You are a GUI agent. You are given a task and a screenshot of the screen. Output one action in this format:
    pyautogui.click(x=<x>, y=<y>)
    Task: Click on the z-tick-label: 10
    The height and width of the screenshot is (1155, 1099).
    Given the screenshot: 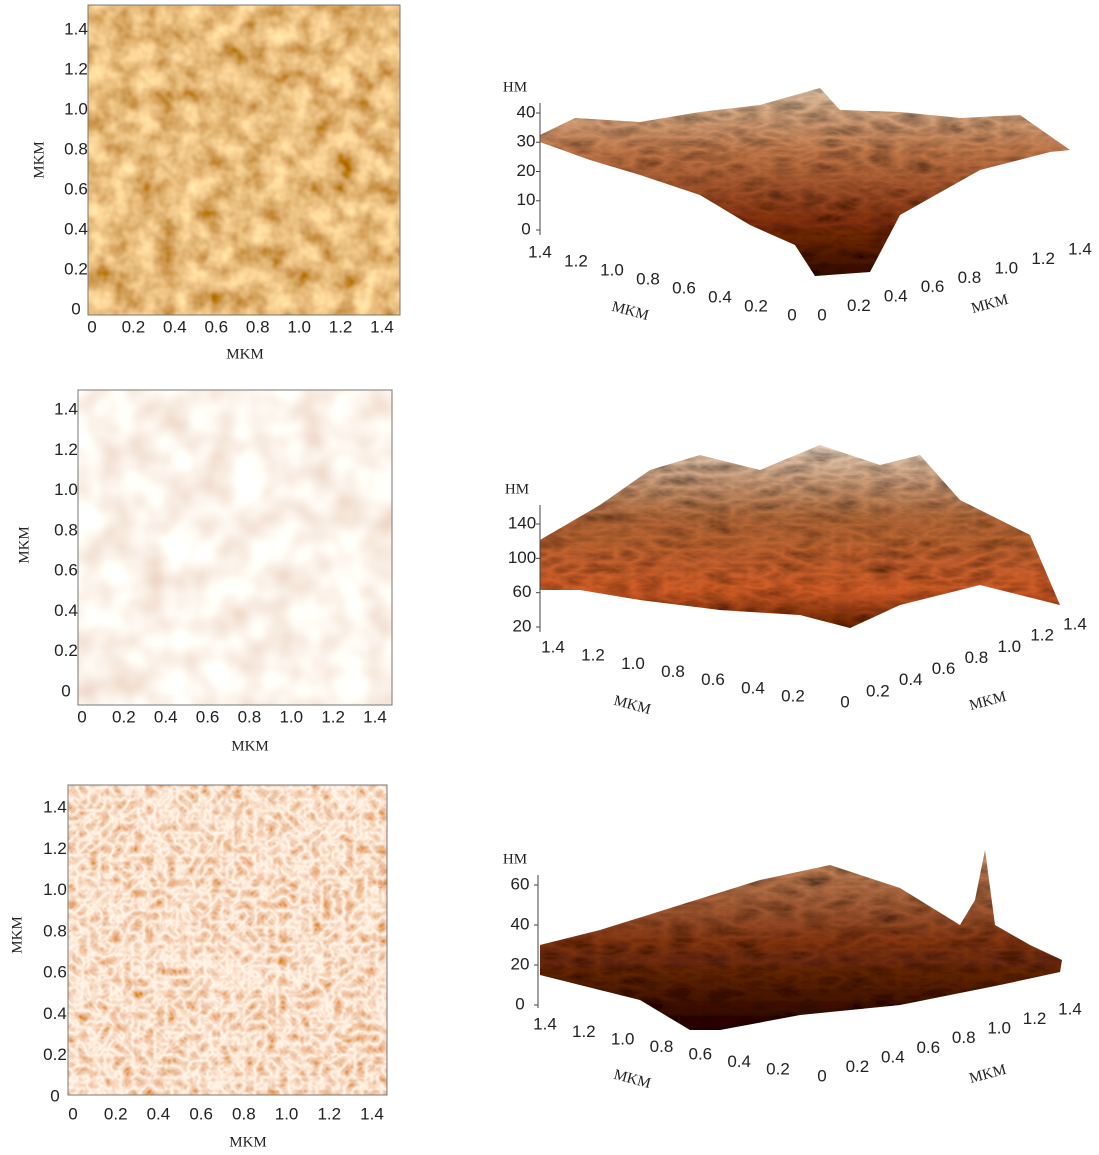 What is the action you would take?
    pyautogui.click(x=526, y=199)
    